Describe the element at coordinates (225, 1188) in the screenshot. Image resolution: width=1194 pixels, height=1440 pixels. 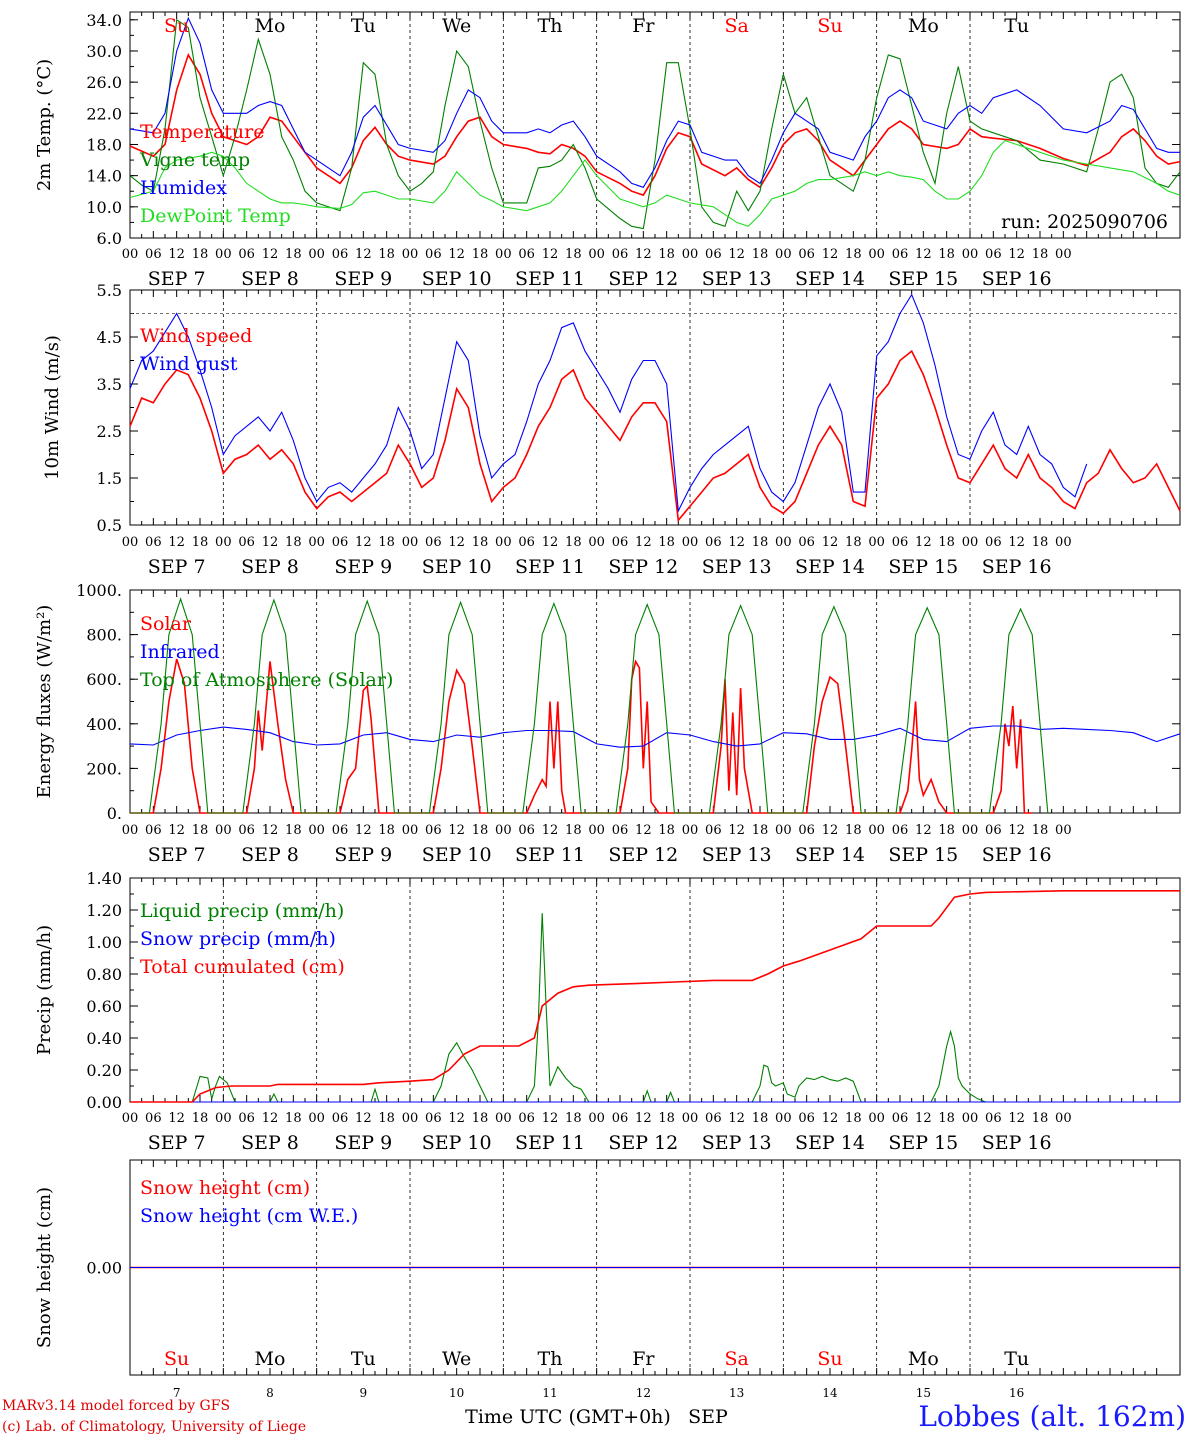
I see `legend-entry: Snow height (cm)` at that location.